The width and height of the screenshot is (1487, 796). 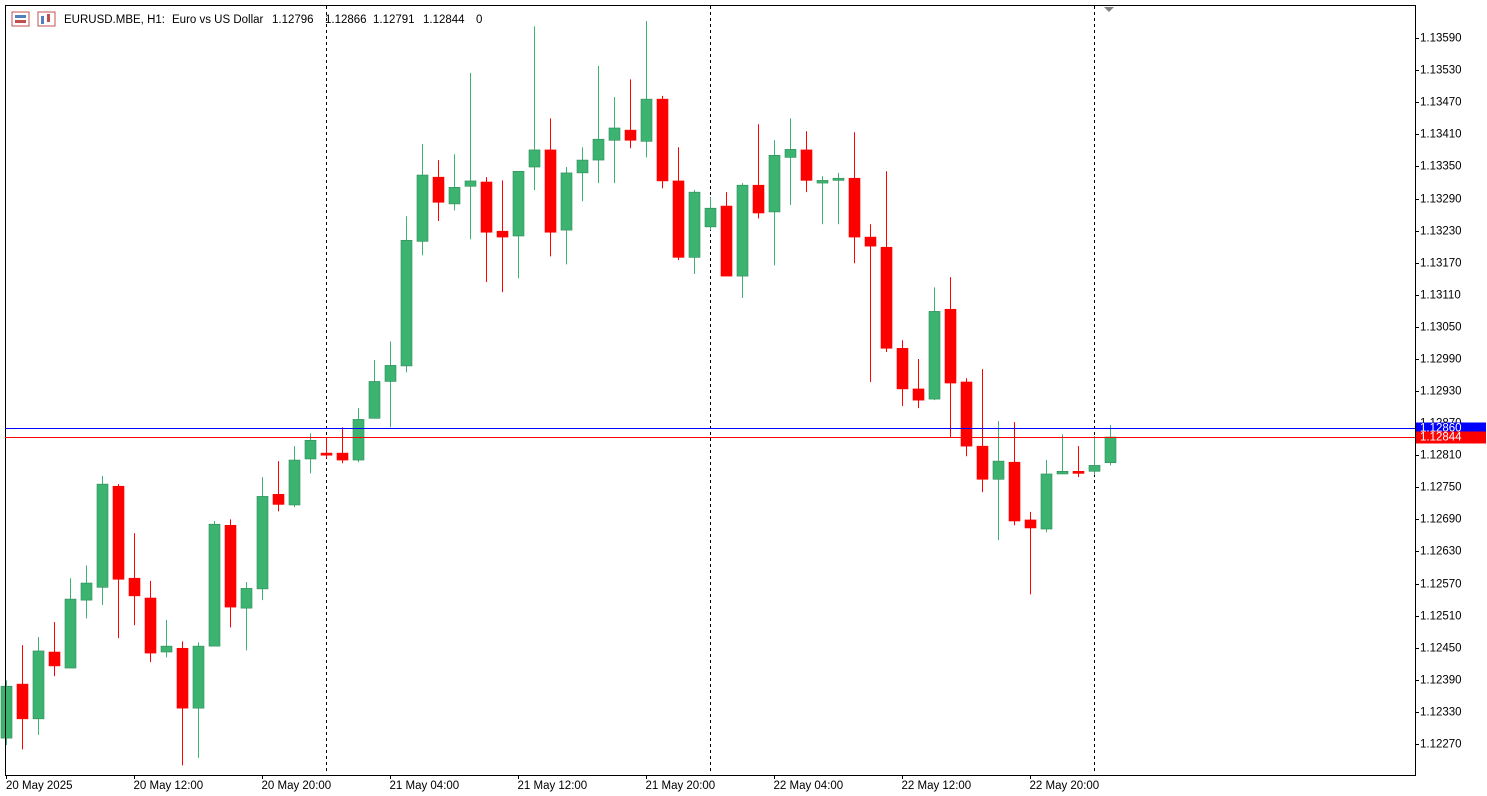 What do you see at coordinates (33, 19) in the screenshot?
I see `header-icons` at bounding box center [33, 19].